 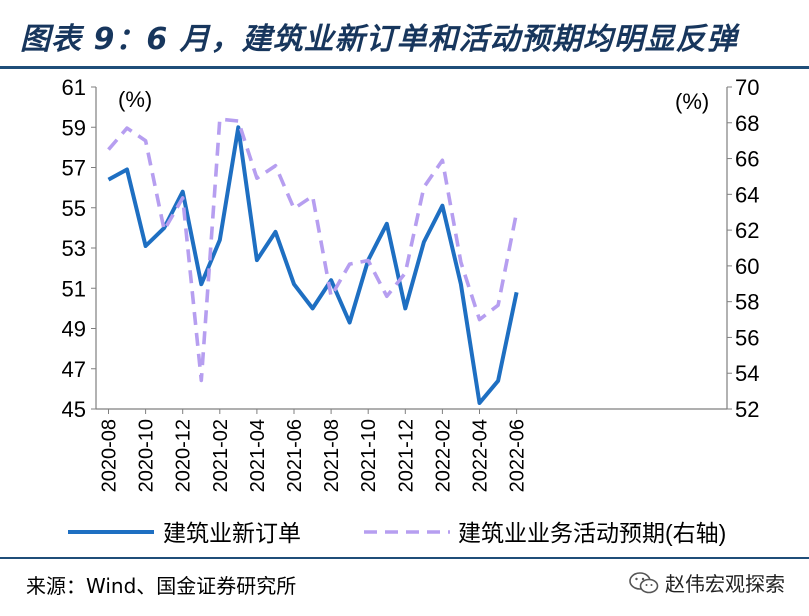 What do you see at coordinates (74, 409) in the screenshot?
I see `left-tick-label: 45` at bounding box center [74, 409].